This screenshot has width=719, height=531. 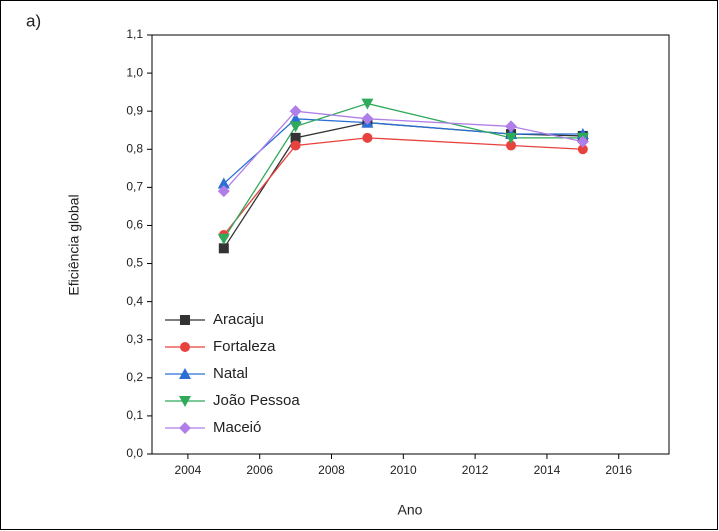 What do you see at coordinates (134, 377) in the screenshot?
I see `y-tick-label: 0,2` at bounding box center [134, 377].